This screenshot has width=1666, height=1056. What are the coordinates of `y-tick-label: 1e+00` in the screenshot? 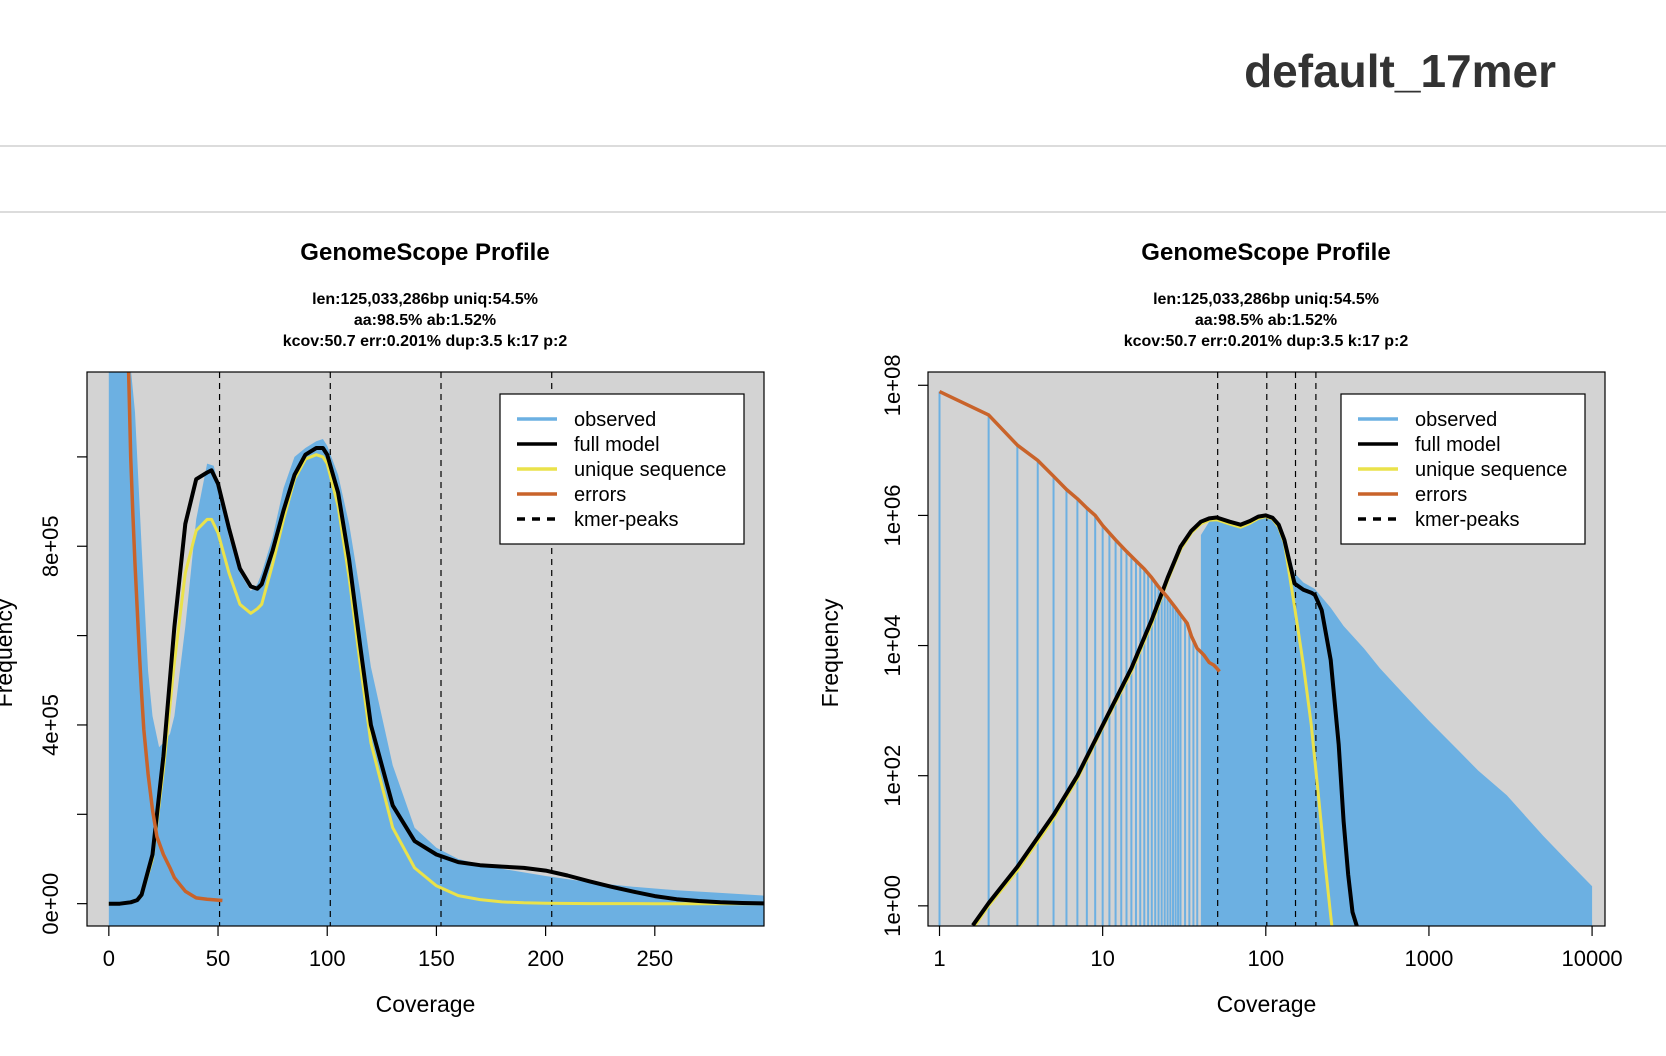 It's located at (892, 906).